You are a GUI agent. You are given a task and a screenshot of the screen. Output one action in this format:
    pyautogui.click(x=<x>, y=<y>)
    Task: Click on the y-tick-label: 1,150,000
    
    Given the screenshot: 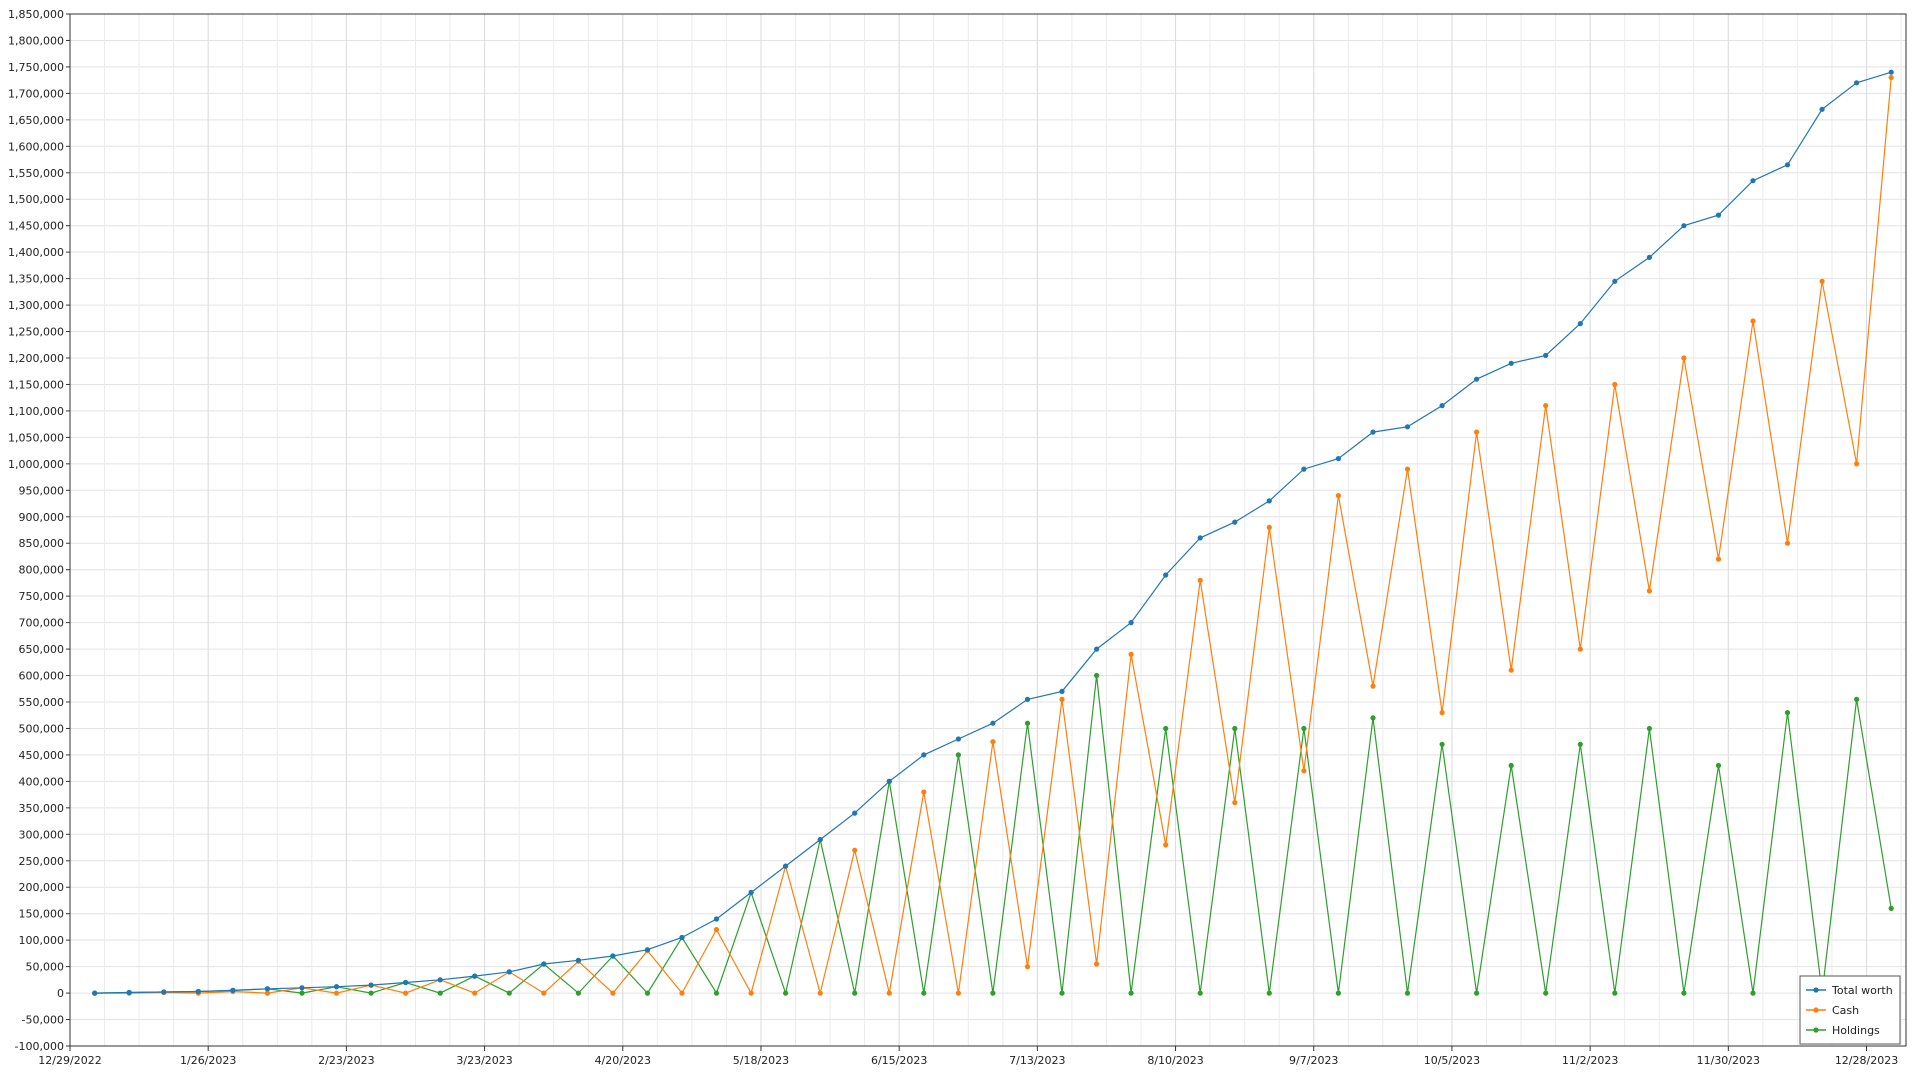 What is the action you would take?
    pyautogui.click(x=36, y=384)
    